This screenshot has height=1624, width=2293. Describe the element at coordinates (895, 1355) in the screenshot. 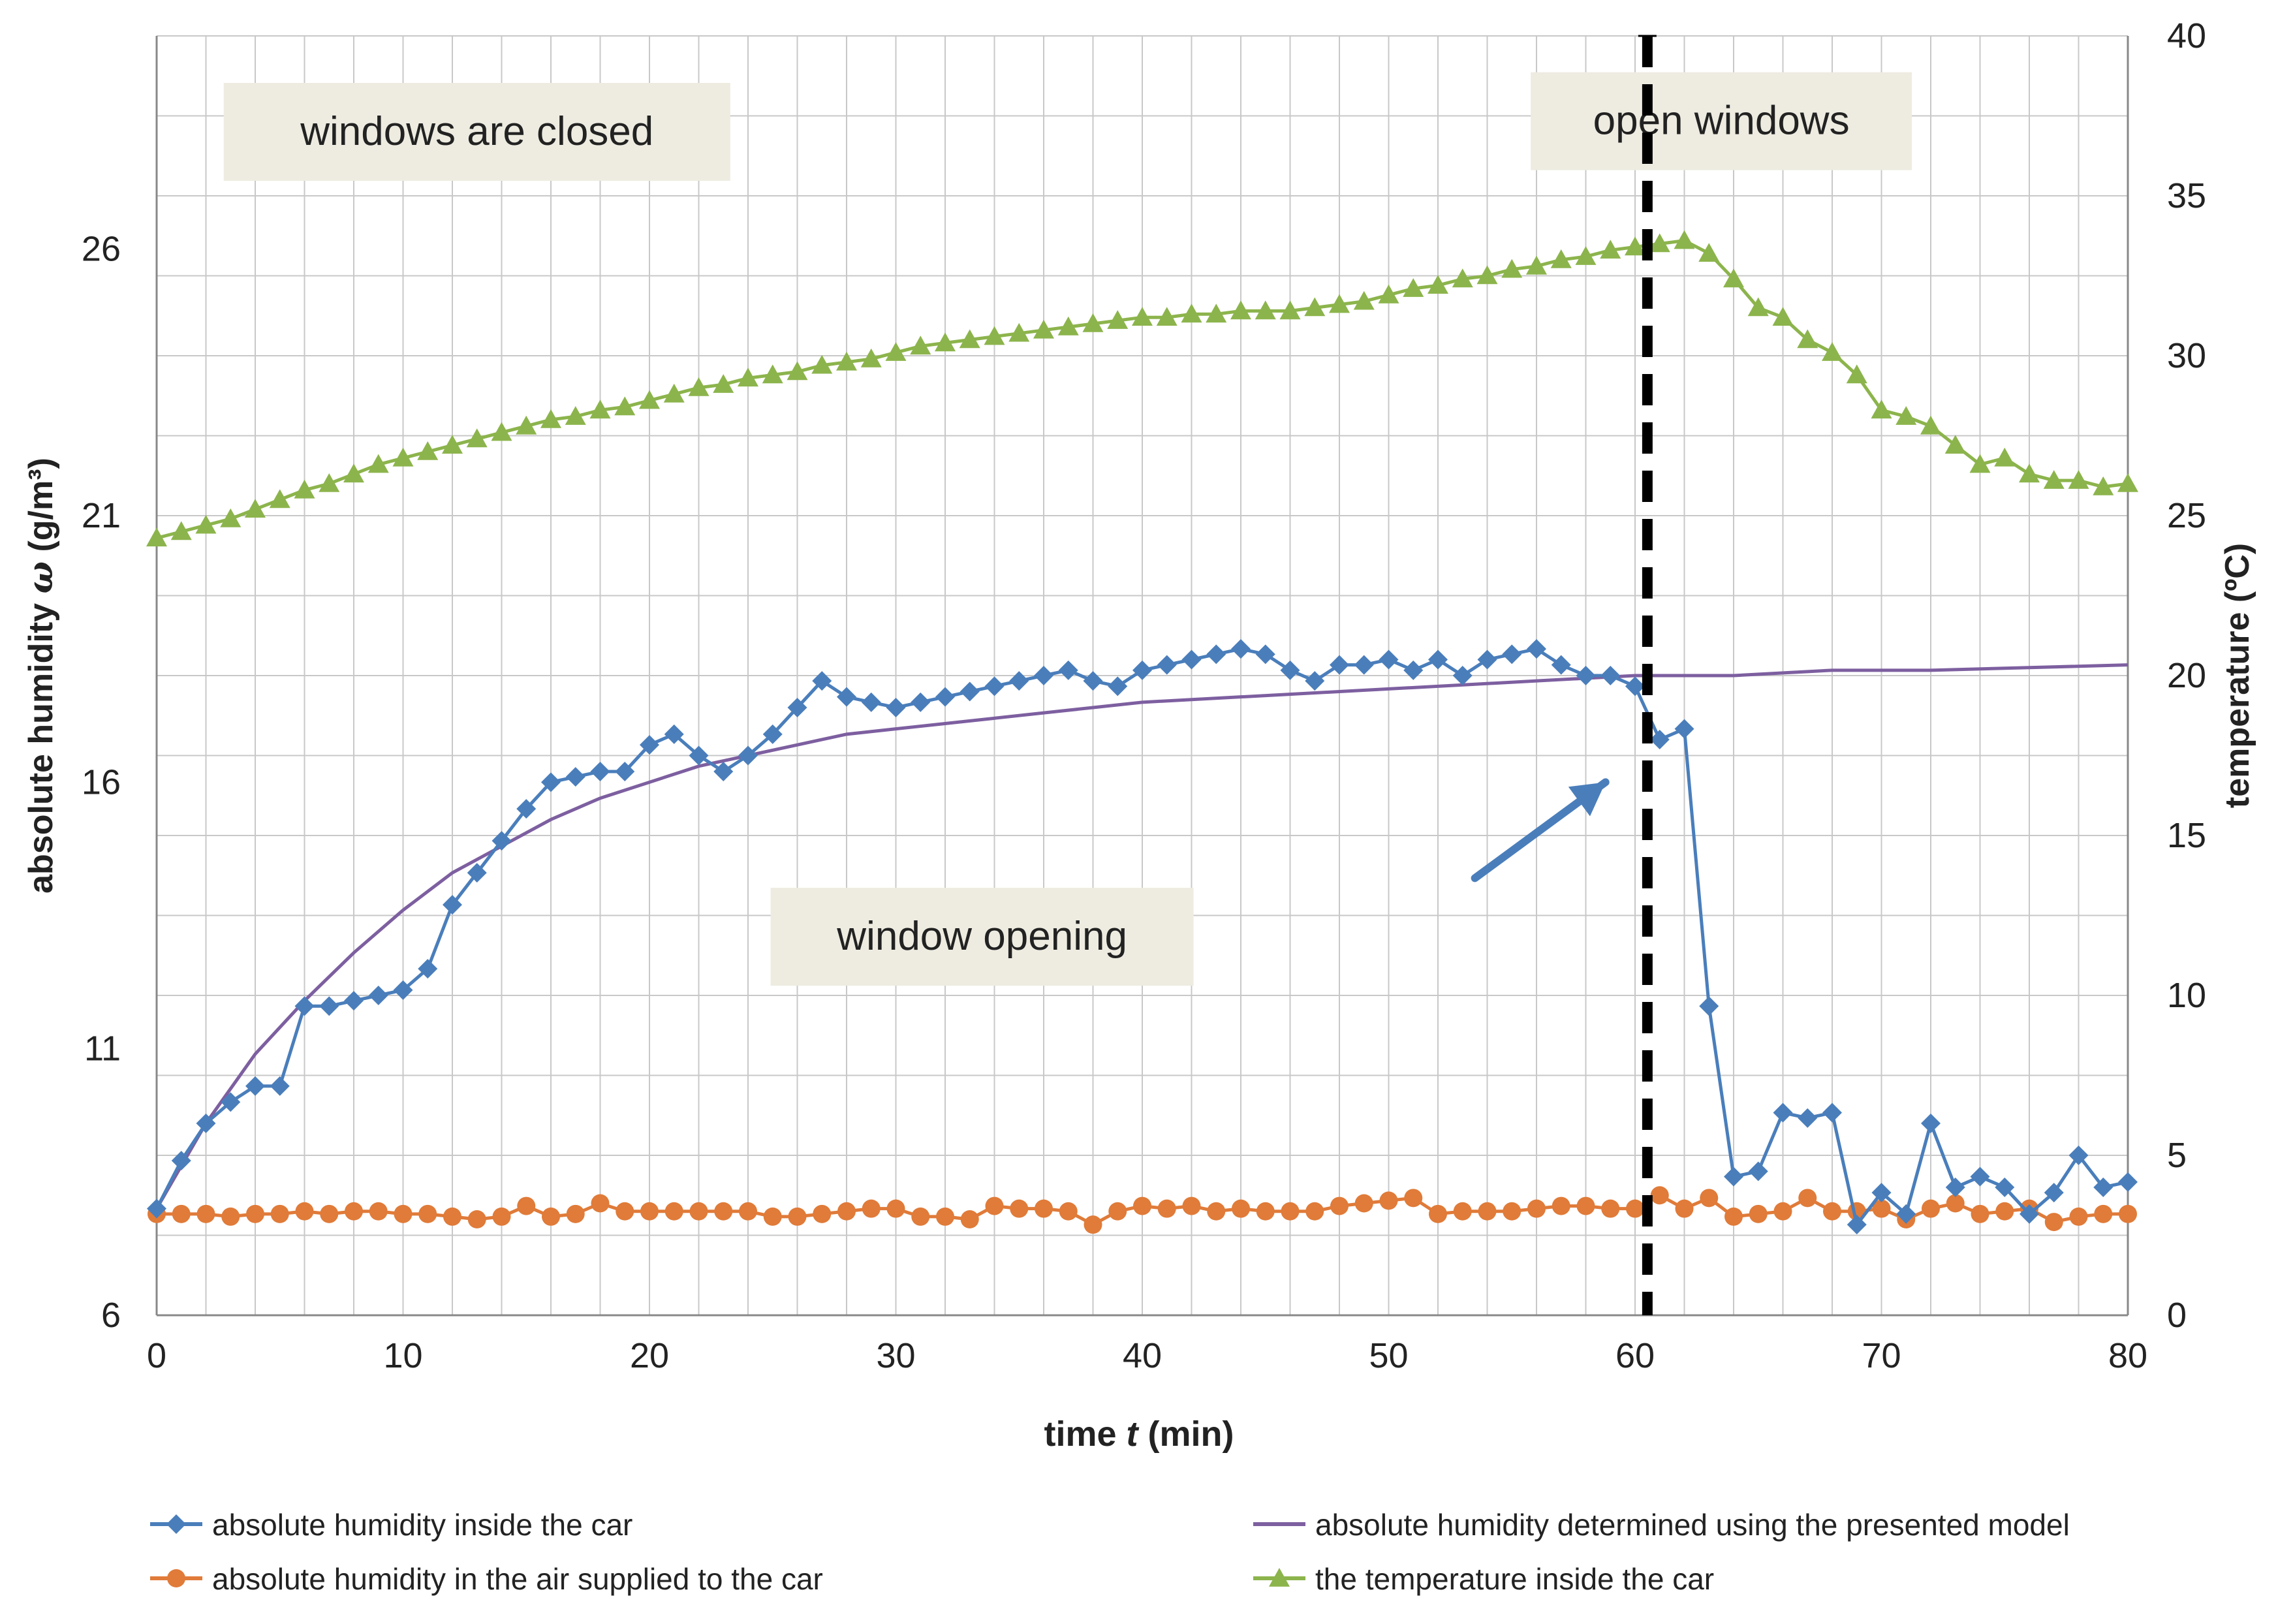

I see `x-tick-label: 30` at that location.